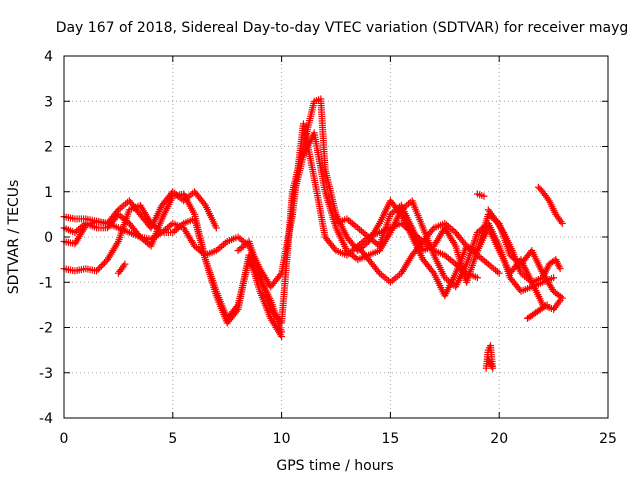  Describe the element at coordinates (46, 419) in the screenshot. I see `y-tick-label: -4` at that location.